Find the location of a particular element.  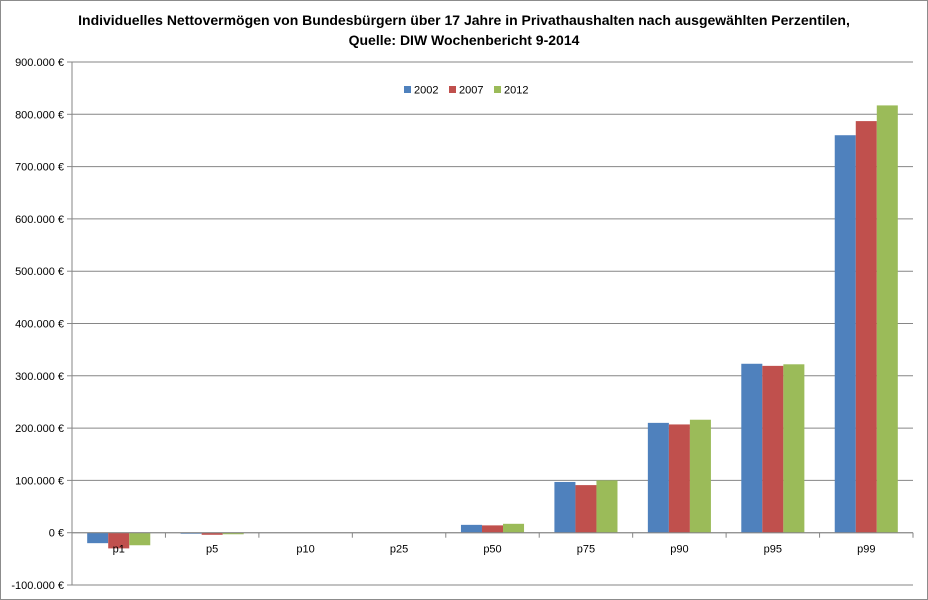

bar-2002-p75 is located at coordinates (565, 507).